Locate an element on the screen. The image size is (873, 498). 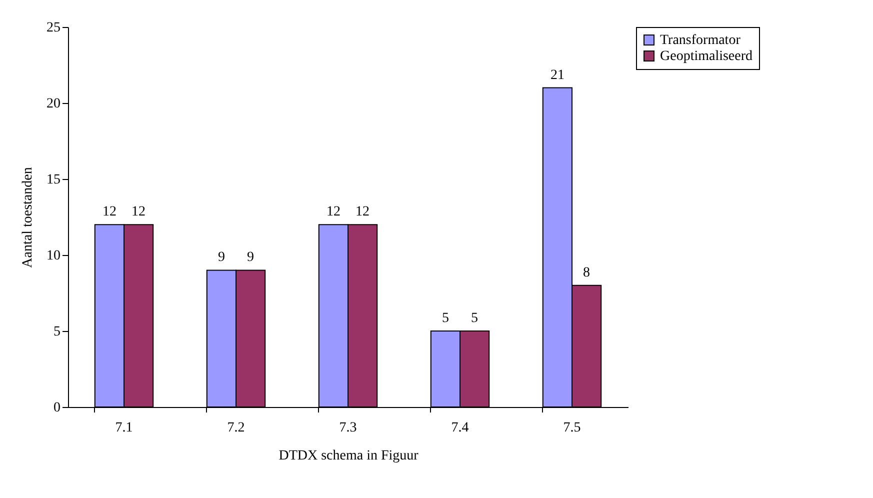
x-tick-label: 7.4 is located at coordinates (460, 428).